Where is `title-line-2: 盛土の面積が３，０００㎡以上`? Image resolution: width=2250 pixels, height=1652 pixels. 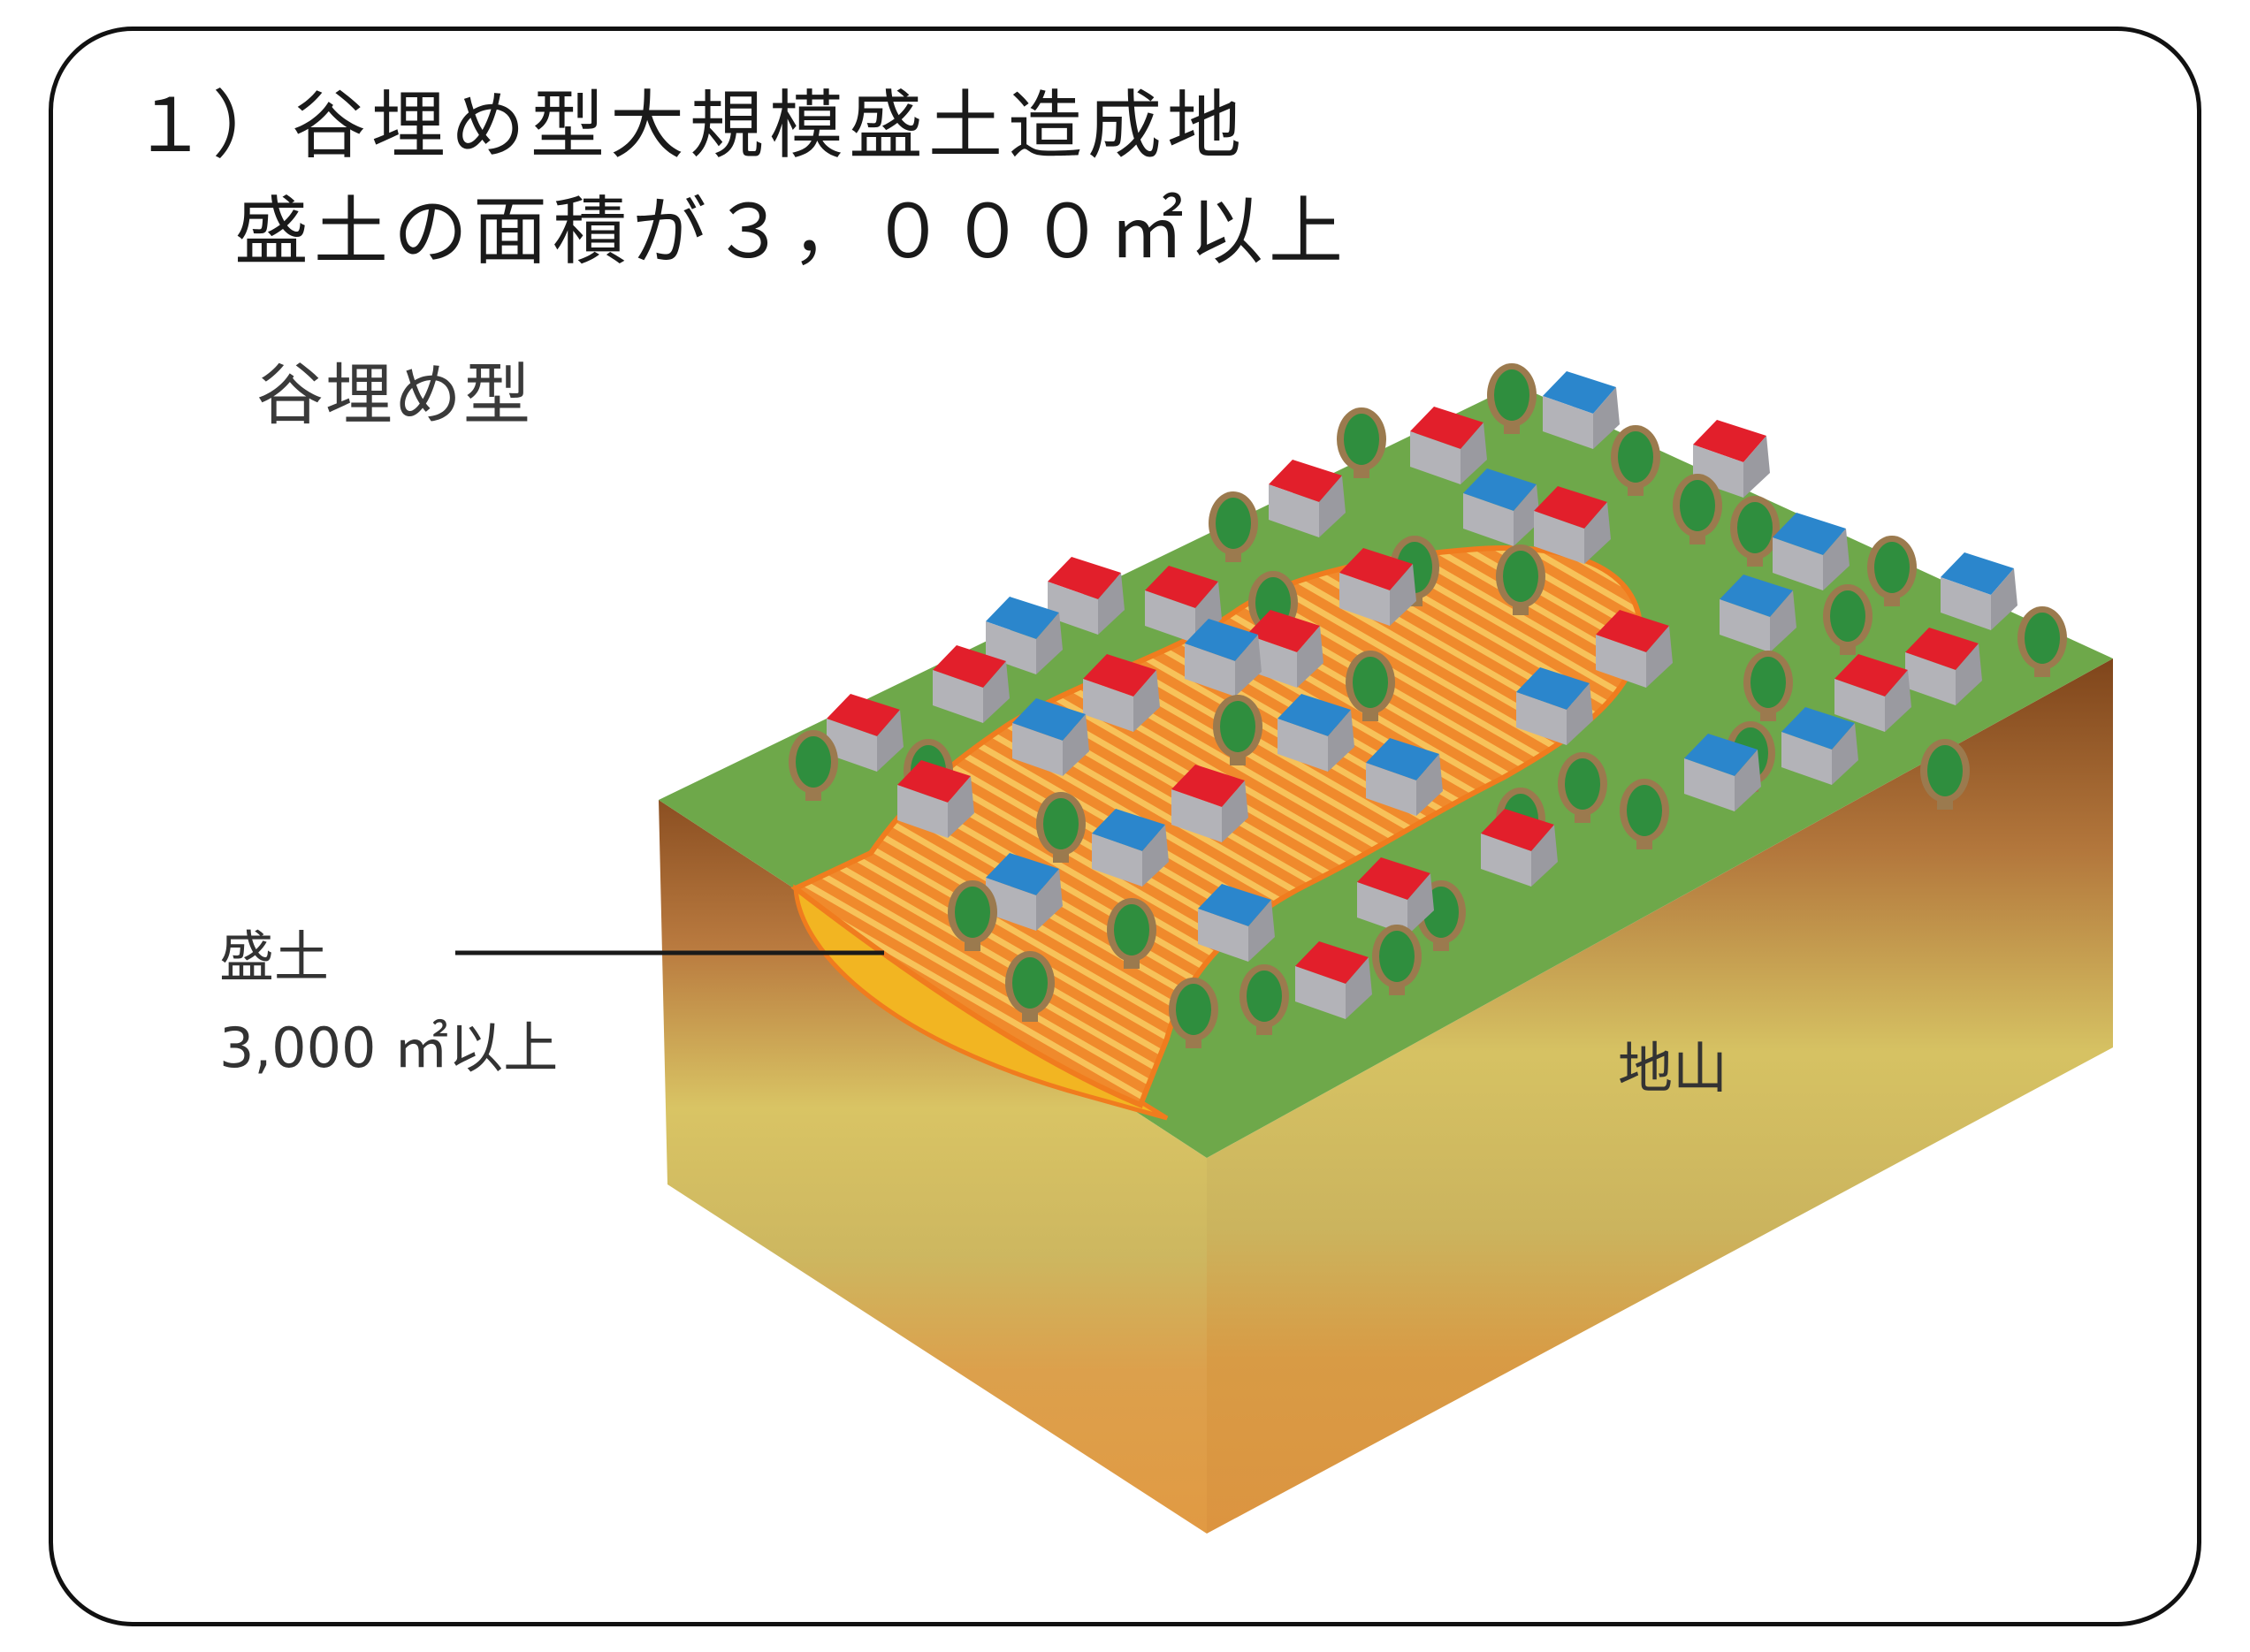
title-line-2: 盛土の面積が３，０００㎡以上 is located at coordinates (791, 232).